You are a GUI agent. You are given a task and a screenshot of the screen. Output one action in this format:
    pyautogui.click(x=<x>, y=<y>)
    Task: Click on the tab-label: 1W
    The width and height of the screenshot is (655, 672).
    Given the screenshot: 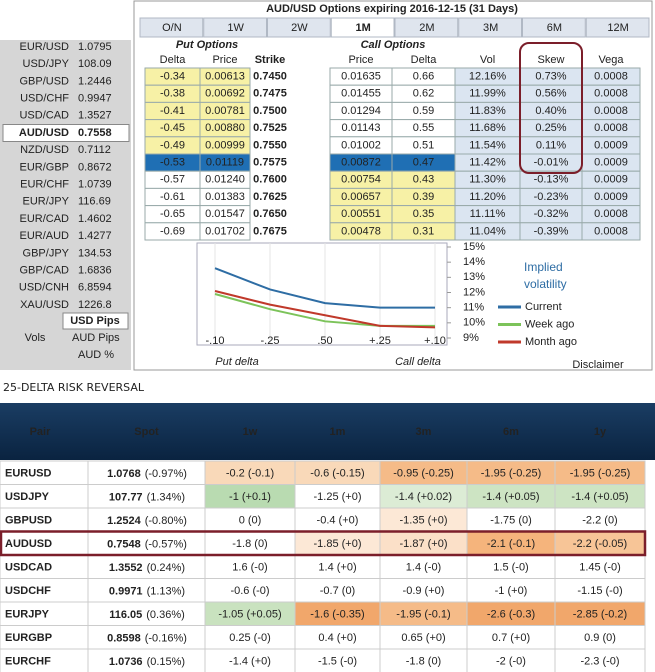 What is the action you would take?
    pyautogui.click(x=235, y=28)
    